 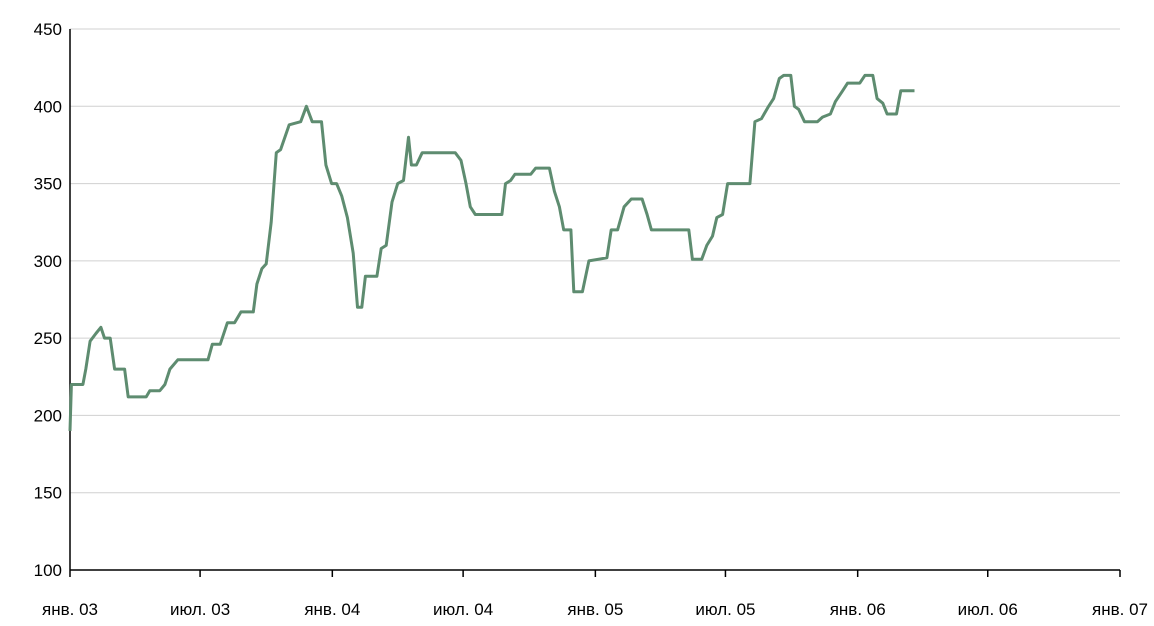 What do you see at coordinates (48, 300) in the screenshot?
I see `y-tick-labels: 100 150 200 250 300 350 400 450` at bounding box center [48, 300].